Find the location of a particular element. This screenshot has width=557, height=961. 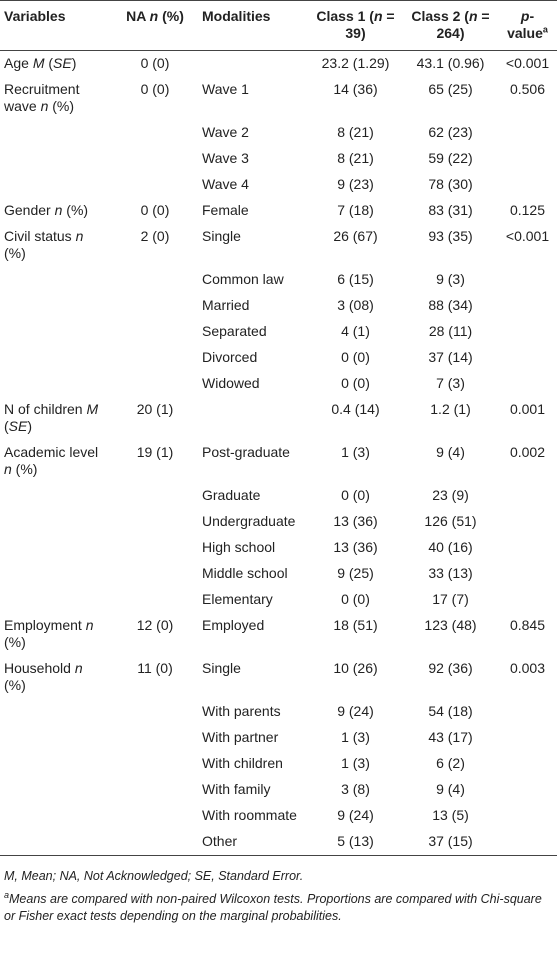

table-row: With parents 9 (24) 54 (18) is located at coordinates (278, 712).